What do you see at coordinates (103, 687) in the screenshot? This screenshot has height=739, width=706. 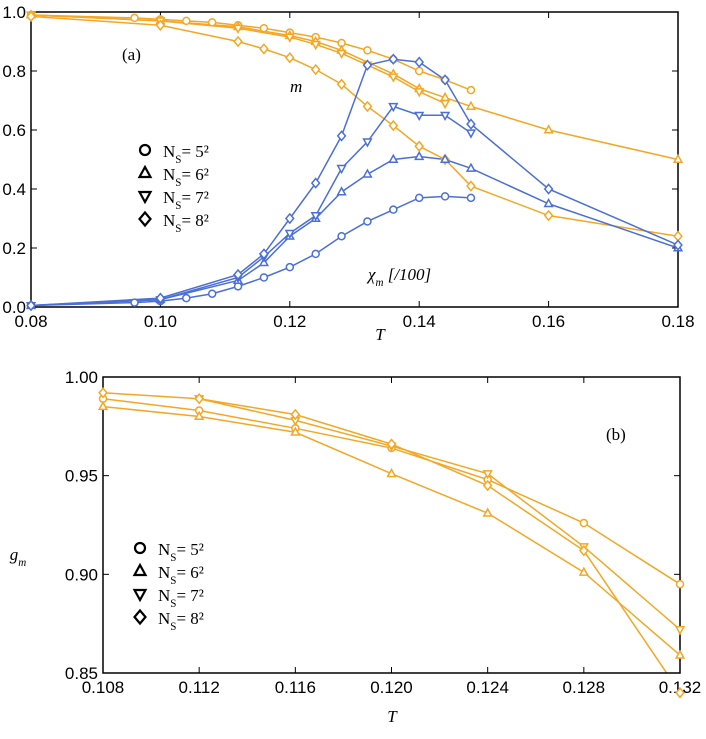 I see `x-tick-label: 0.108` at bounding box center [103, 687].